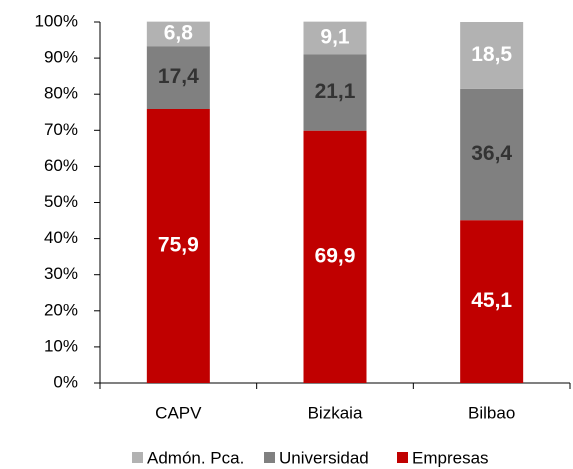 This screenshot has height=469, width=573. I want to click on value-label: 45,1, so click(491, 300).